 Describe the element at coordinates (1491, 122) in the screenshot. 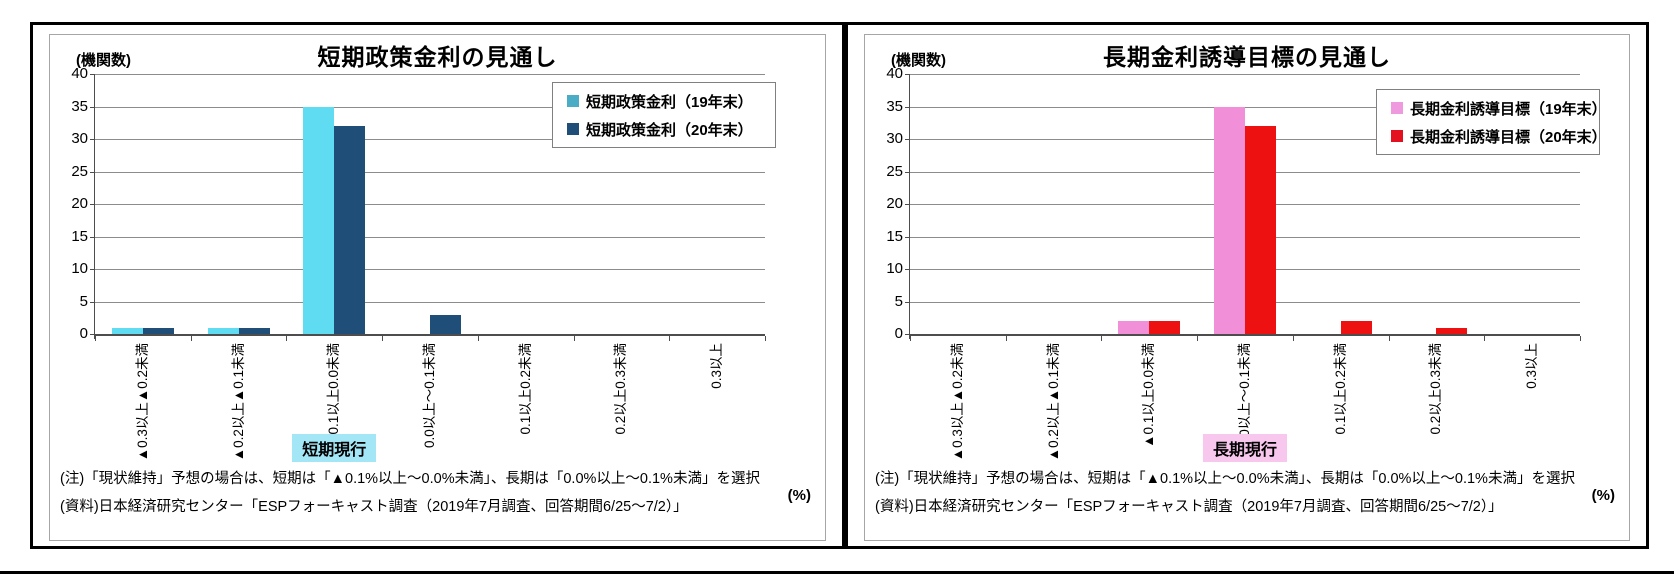

I see `legend: 長期金利誘導目標（19年末） 長期金利誘導目標（20年末）` at that location.